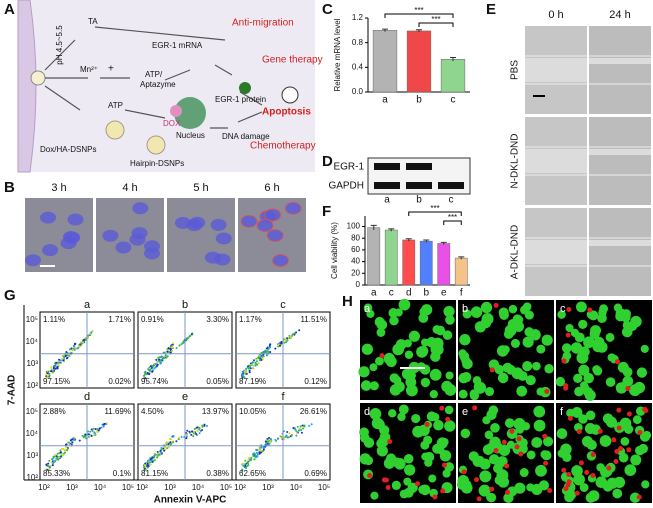 The height and width of the screenshot is (508, 653). What do you see at coordinates (452, 222) in the screenshot?
I see `bracket` at bounding box center [452, 222].